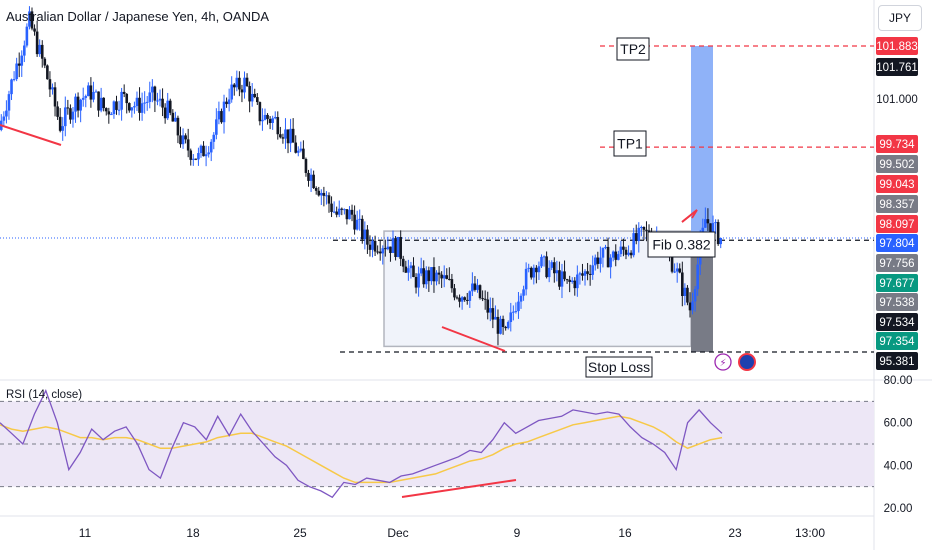 Image resolution: width=932 pixels, height=555 pixels. I want to click on fib-label-box, so click(681, 244).